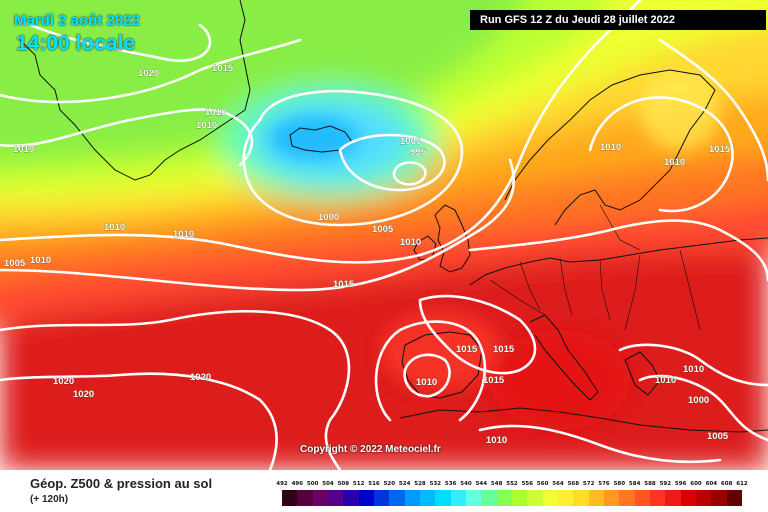 The image size is (768, 512). I want to click on scale-tick-label: 572, so click(588, 484).